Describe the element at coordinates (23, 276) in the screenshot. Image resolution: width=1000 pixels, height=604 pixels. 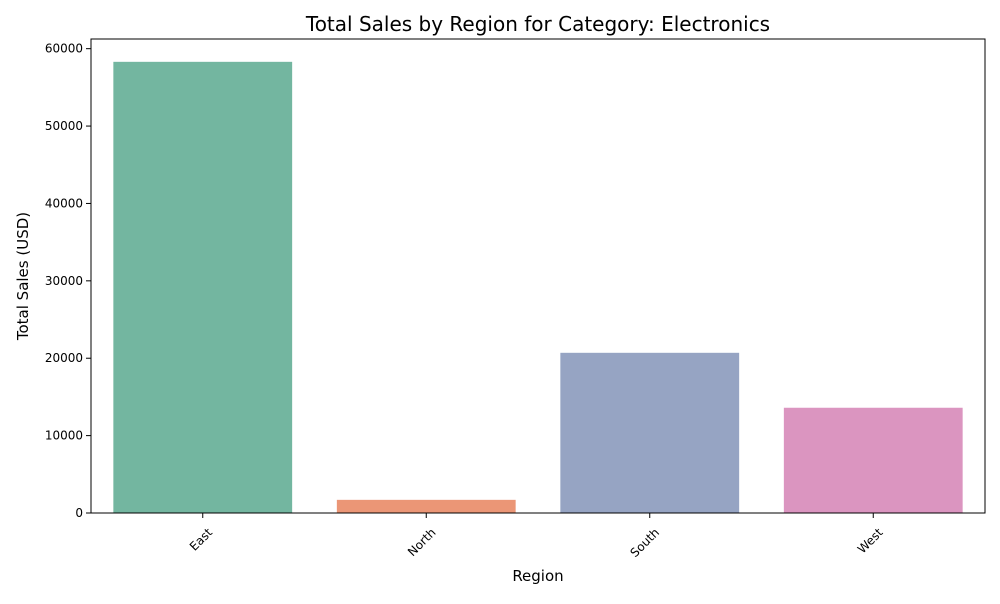
I see `y-axis-label: Total Sales (USD)` at that location.